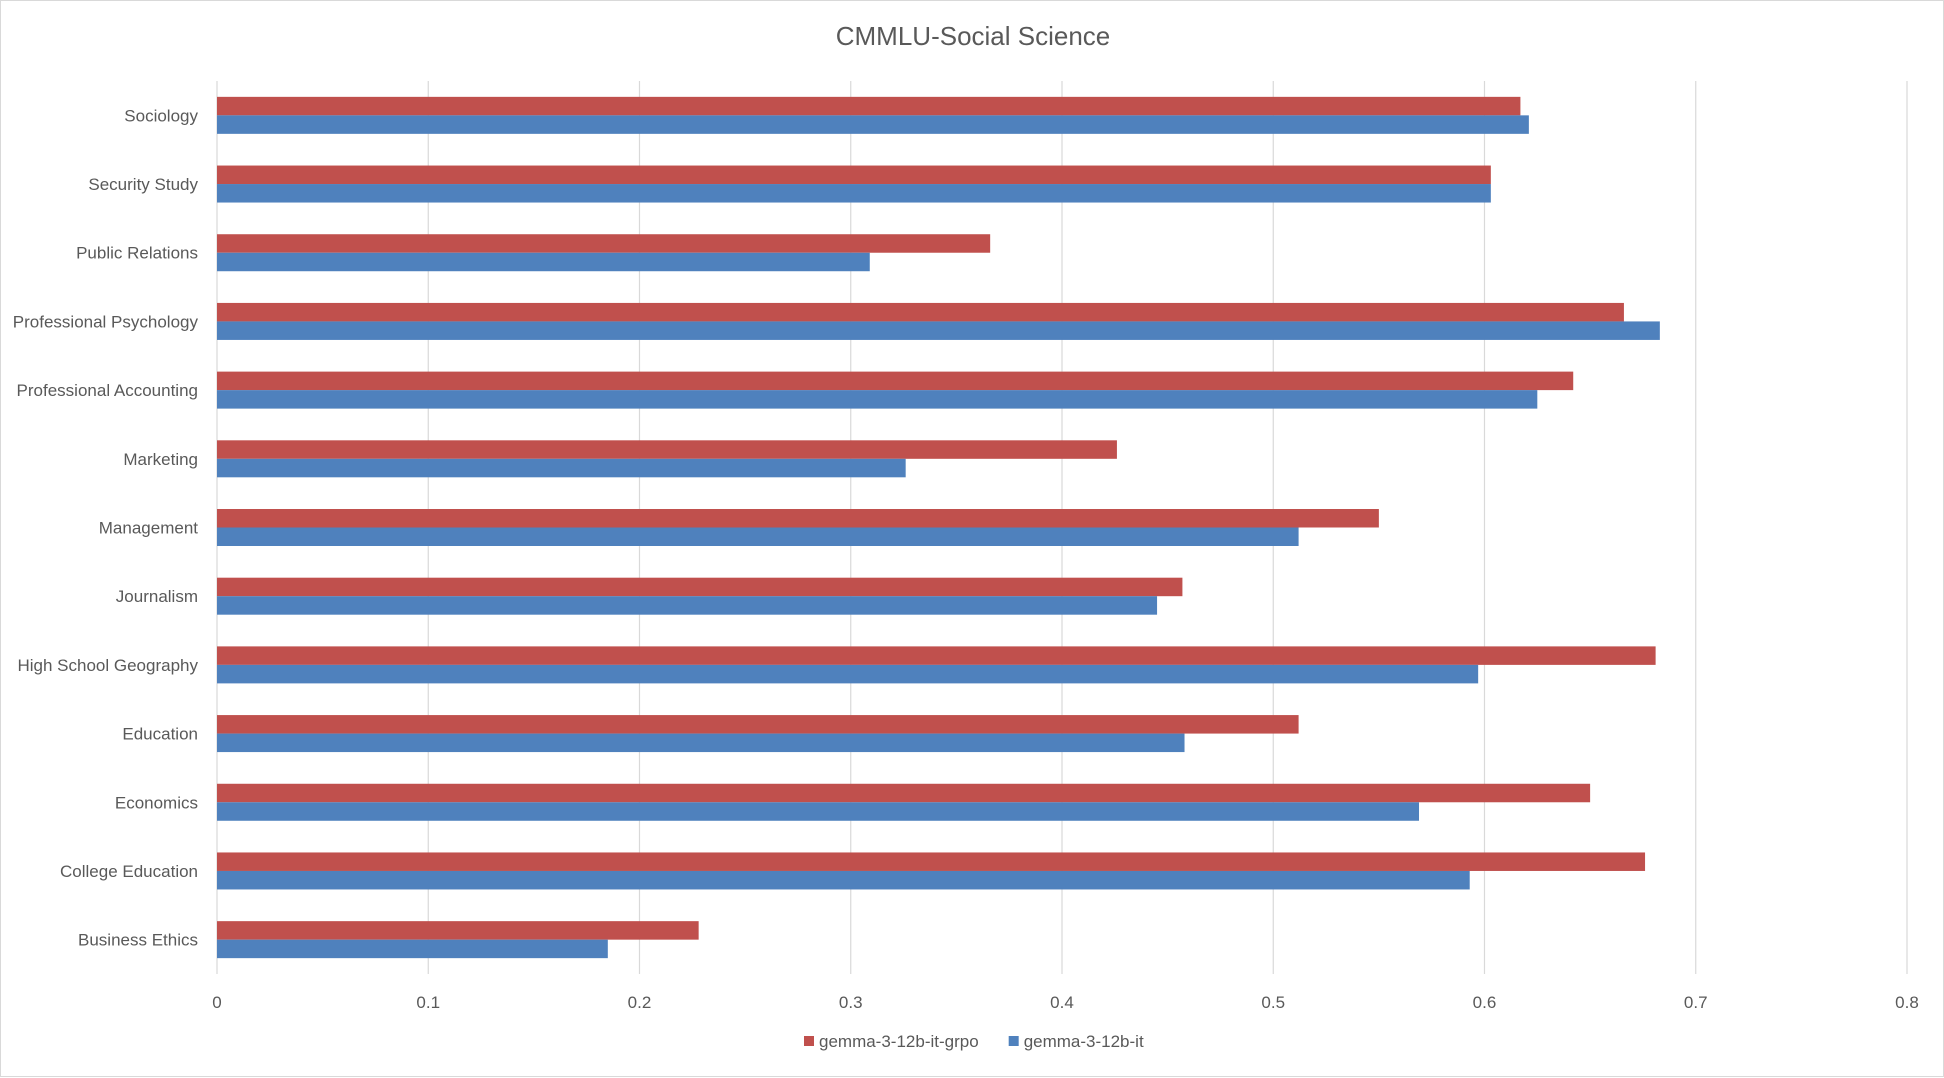  I want to click on bar-gemma-3-12b-it-high-school-geography, so click(848, 674).